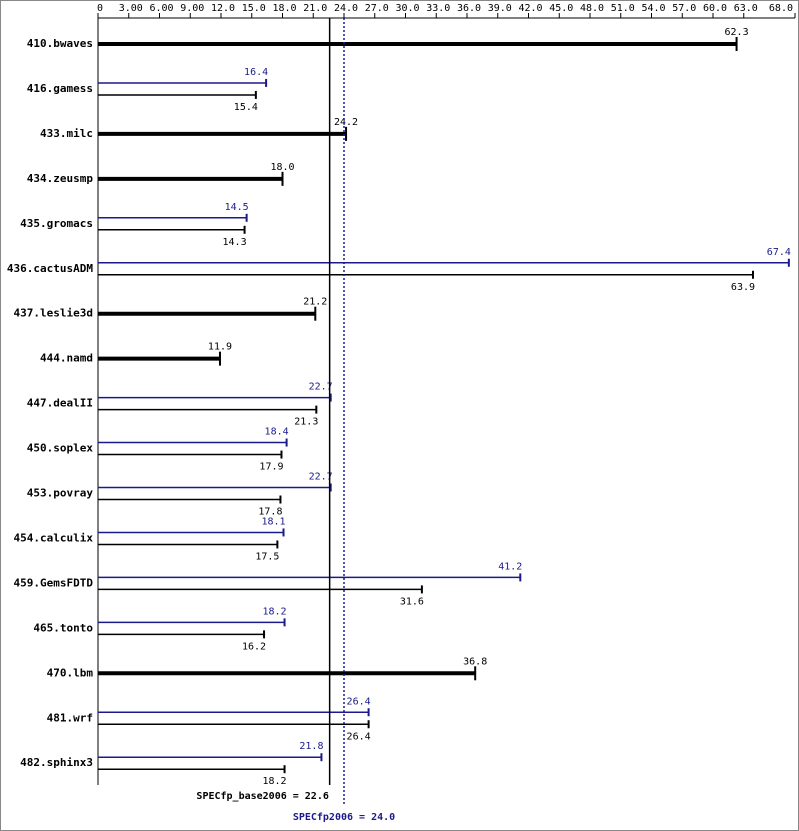  What do you see at coordinates (60, 178) in the screenshot?
I see `category-label: 434.zeusmp` at bounding box center [60, 178].